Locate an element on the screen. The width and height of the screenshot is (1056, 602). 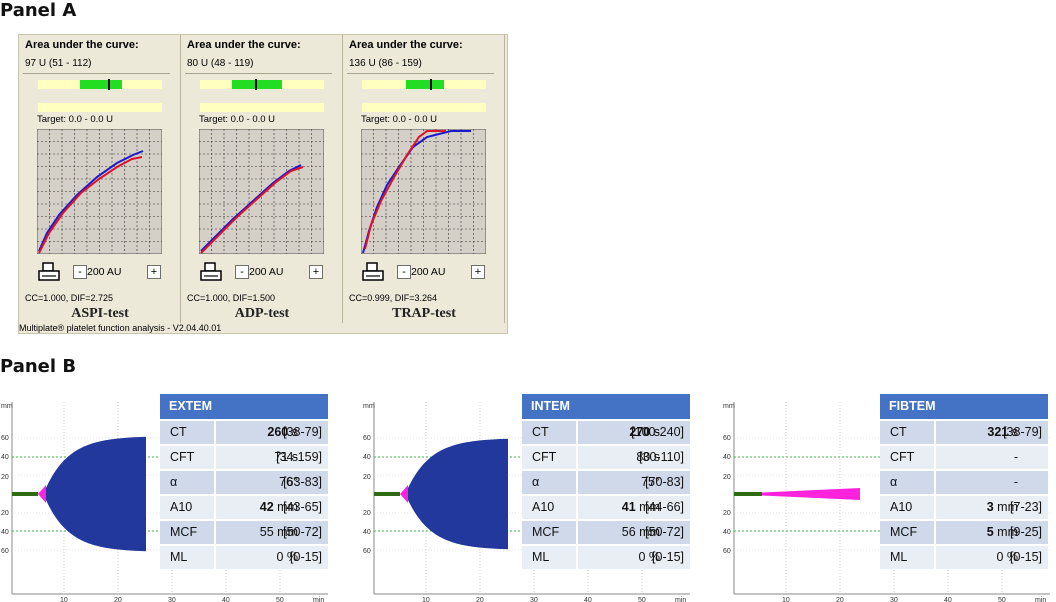
result-row-alpha: α 76° [63-83] is located at coordinates (244, 481).